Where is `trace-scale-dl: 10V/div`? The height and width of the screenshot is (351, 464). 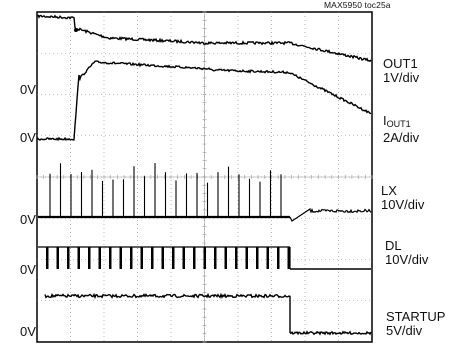 trace-scale-dl: 10V/div is located at coordinates (407, 259).